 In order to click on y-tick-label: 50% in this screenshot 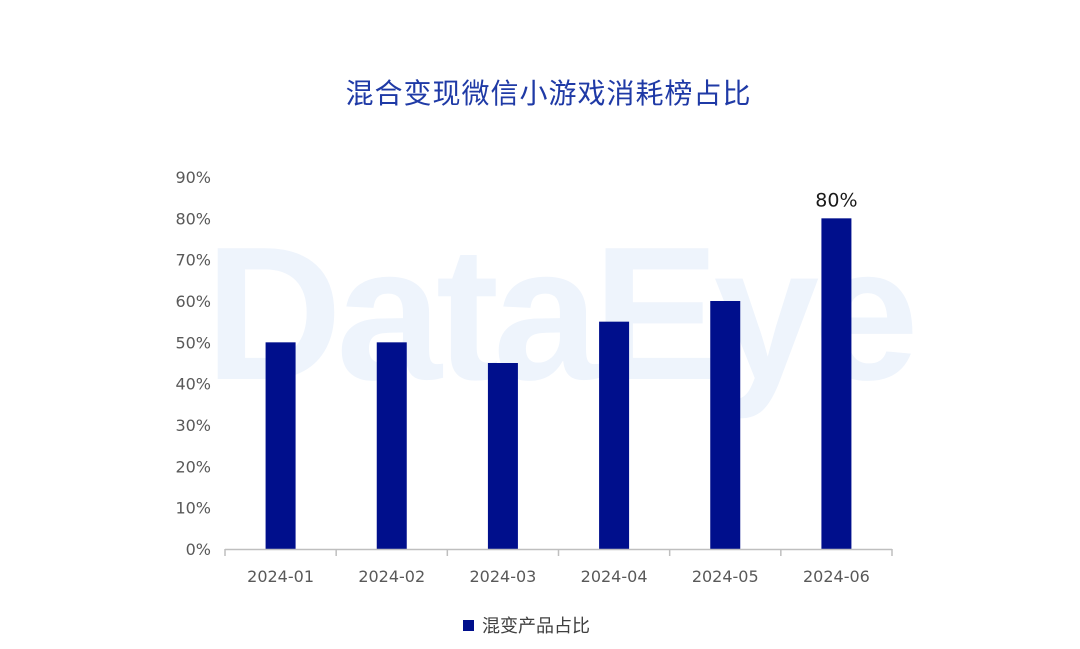, I will do `click(193, 342)`.